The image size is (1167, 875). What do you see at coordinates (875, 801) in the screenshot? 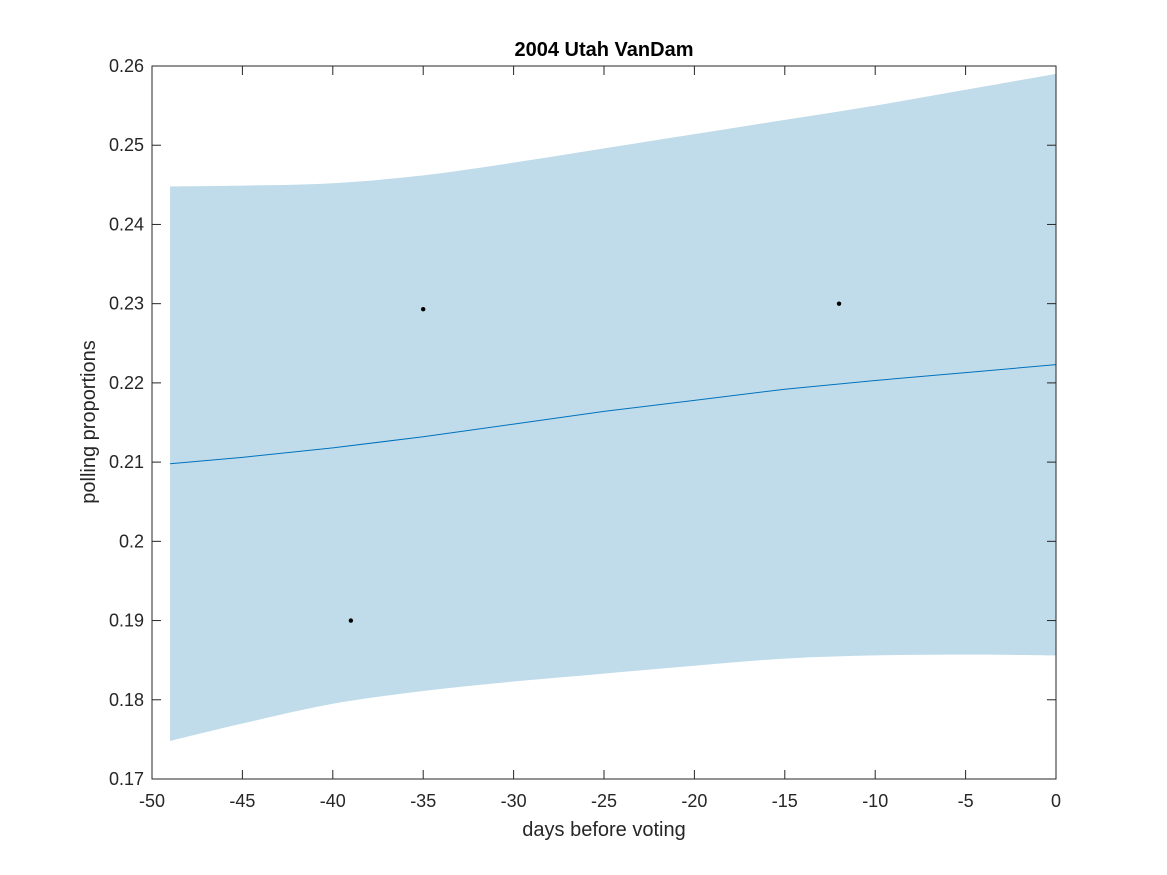
I see `x-tick-label: -10` at bounding box center [875, 801].